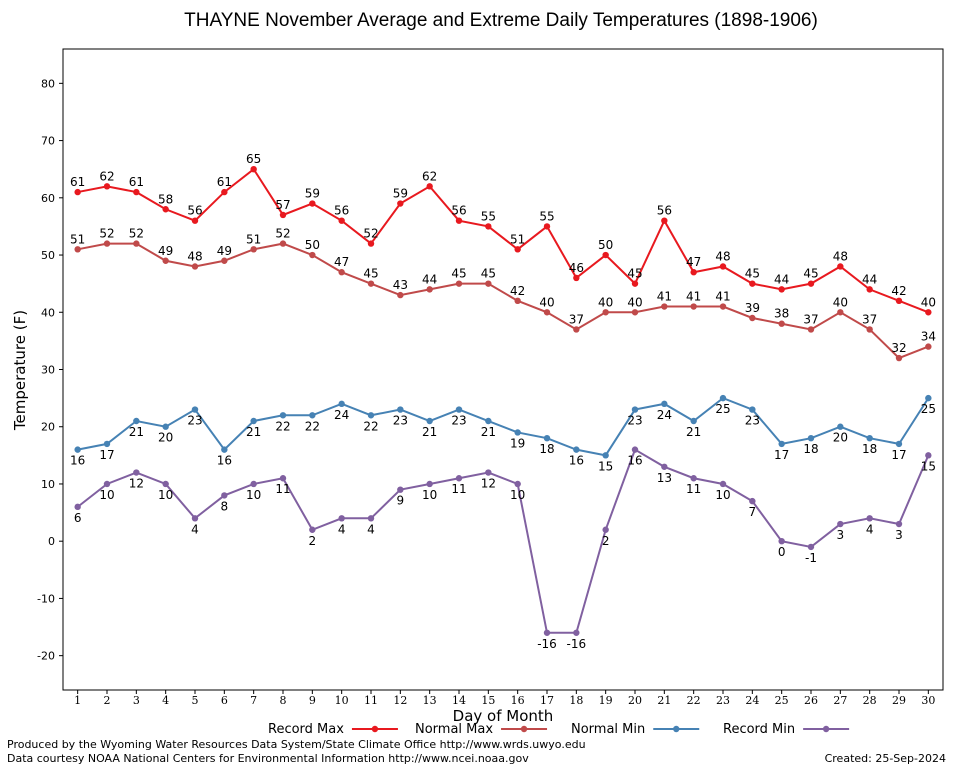  Describe the element at coordinates (559, 729) in the screenshot. I see `legend: Record Max Normal Max Normal Min Record Min` at that location.